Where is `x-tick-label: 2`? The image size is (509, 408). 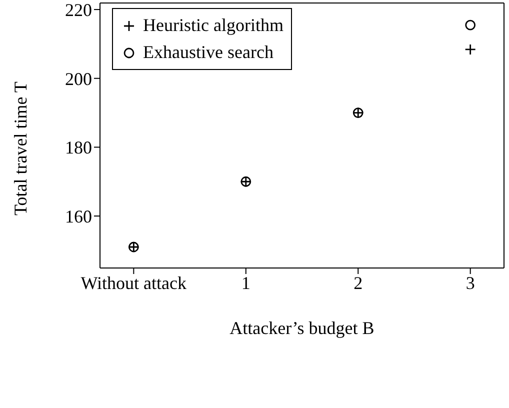
x-tick-label: 2 is located at coordinates (358, 282).